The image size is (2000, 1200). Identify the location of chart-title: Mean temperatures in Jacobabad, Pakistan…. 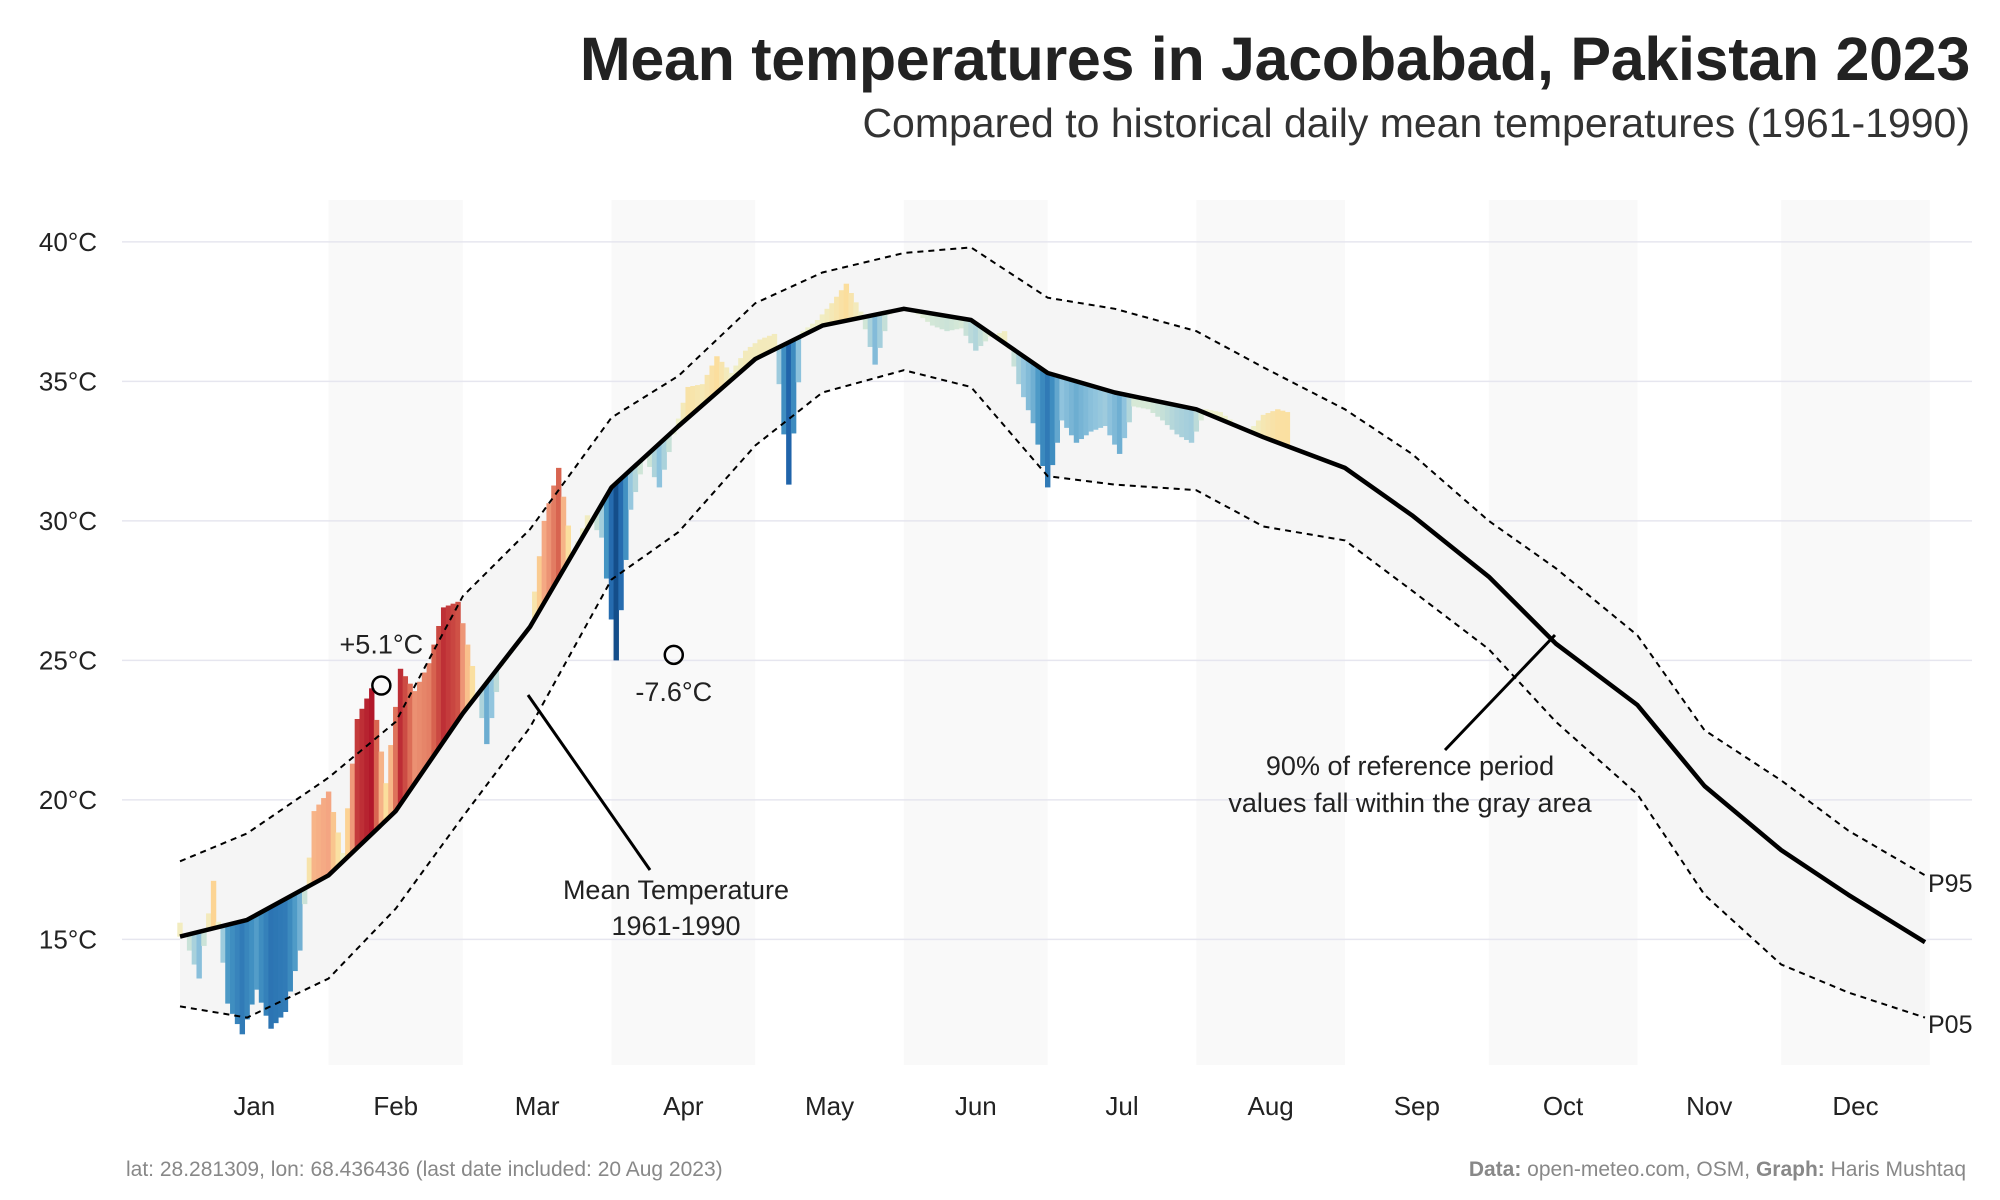
(1274, 59).